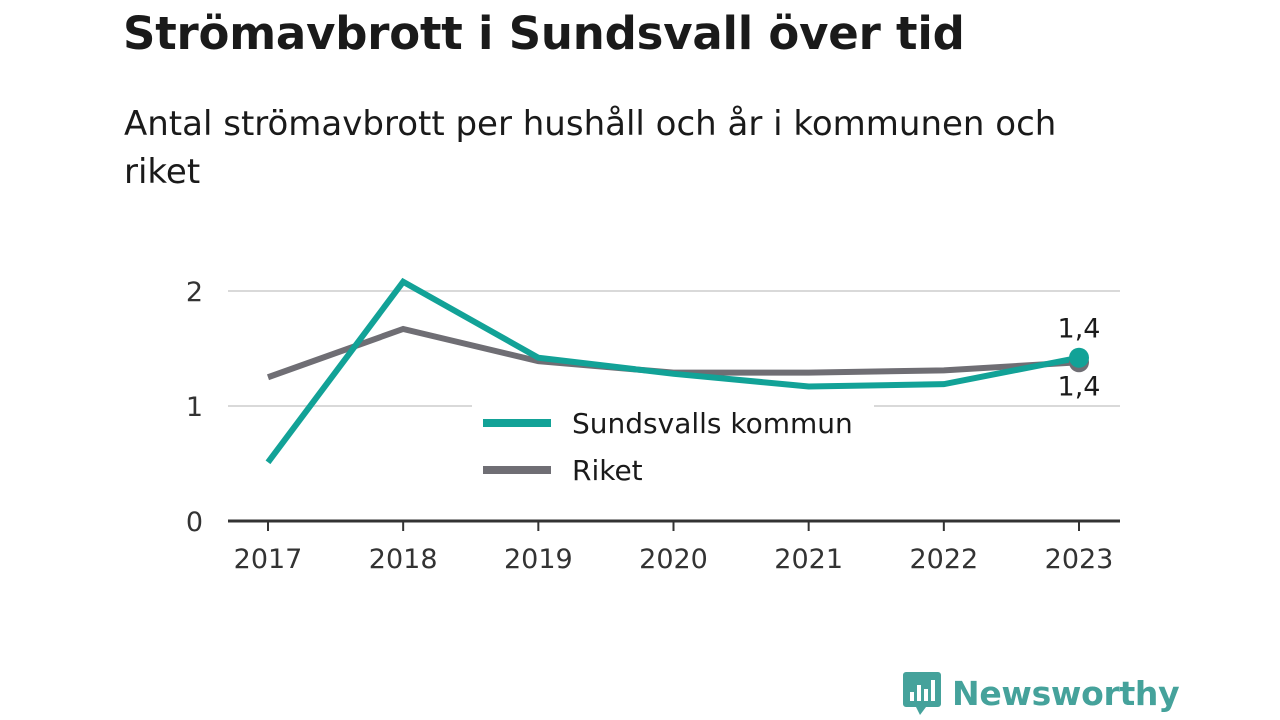 The image size is (1280, 720). Describe the element at coordinates (673, 353) in the screenshot. I see `series-line-riket` at that location.